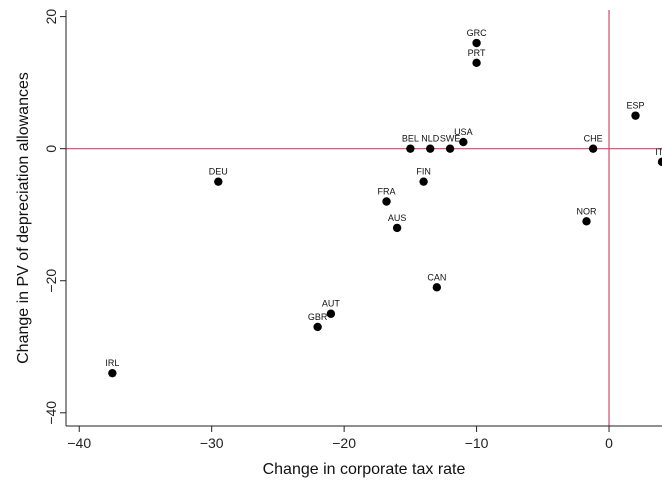 The height and width of the screenshot is (483, 662). Describe the element at coordinates (593, 139) in the screenshot. I see `data-point-label: CHE` at that location.